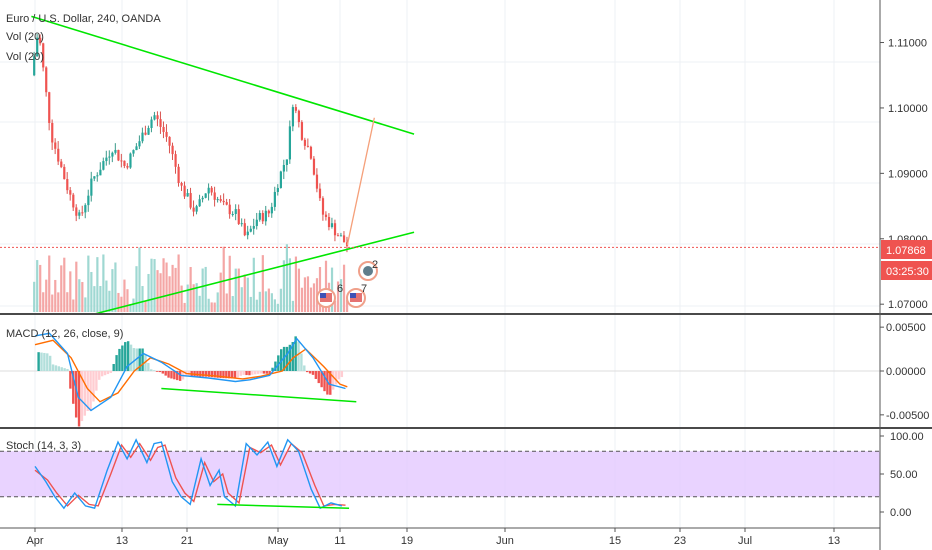 This screenshot has height=550, width=932. Describe the element at coordinates (907, 437) in the screenshot. I see `stoch-tick-label: 100.00` at that location.